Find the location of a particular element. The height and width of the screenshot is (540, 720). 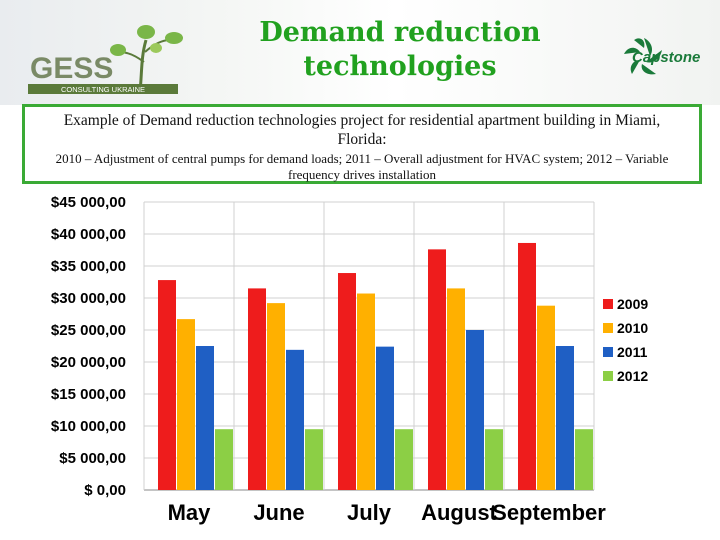

y-tick-label: $ 0,00 is located at coordinates (105, 490).